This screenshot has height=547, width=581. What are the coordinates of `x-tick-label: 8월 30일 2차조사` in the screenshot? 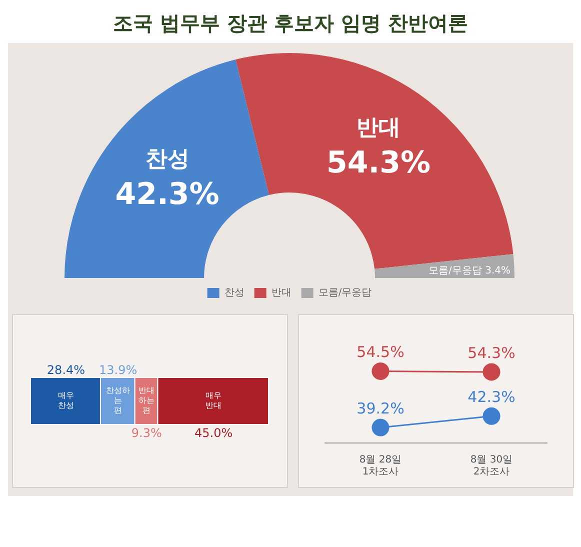 It's located at (491, 466).